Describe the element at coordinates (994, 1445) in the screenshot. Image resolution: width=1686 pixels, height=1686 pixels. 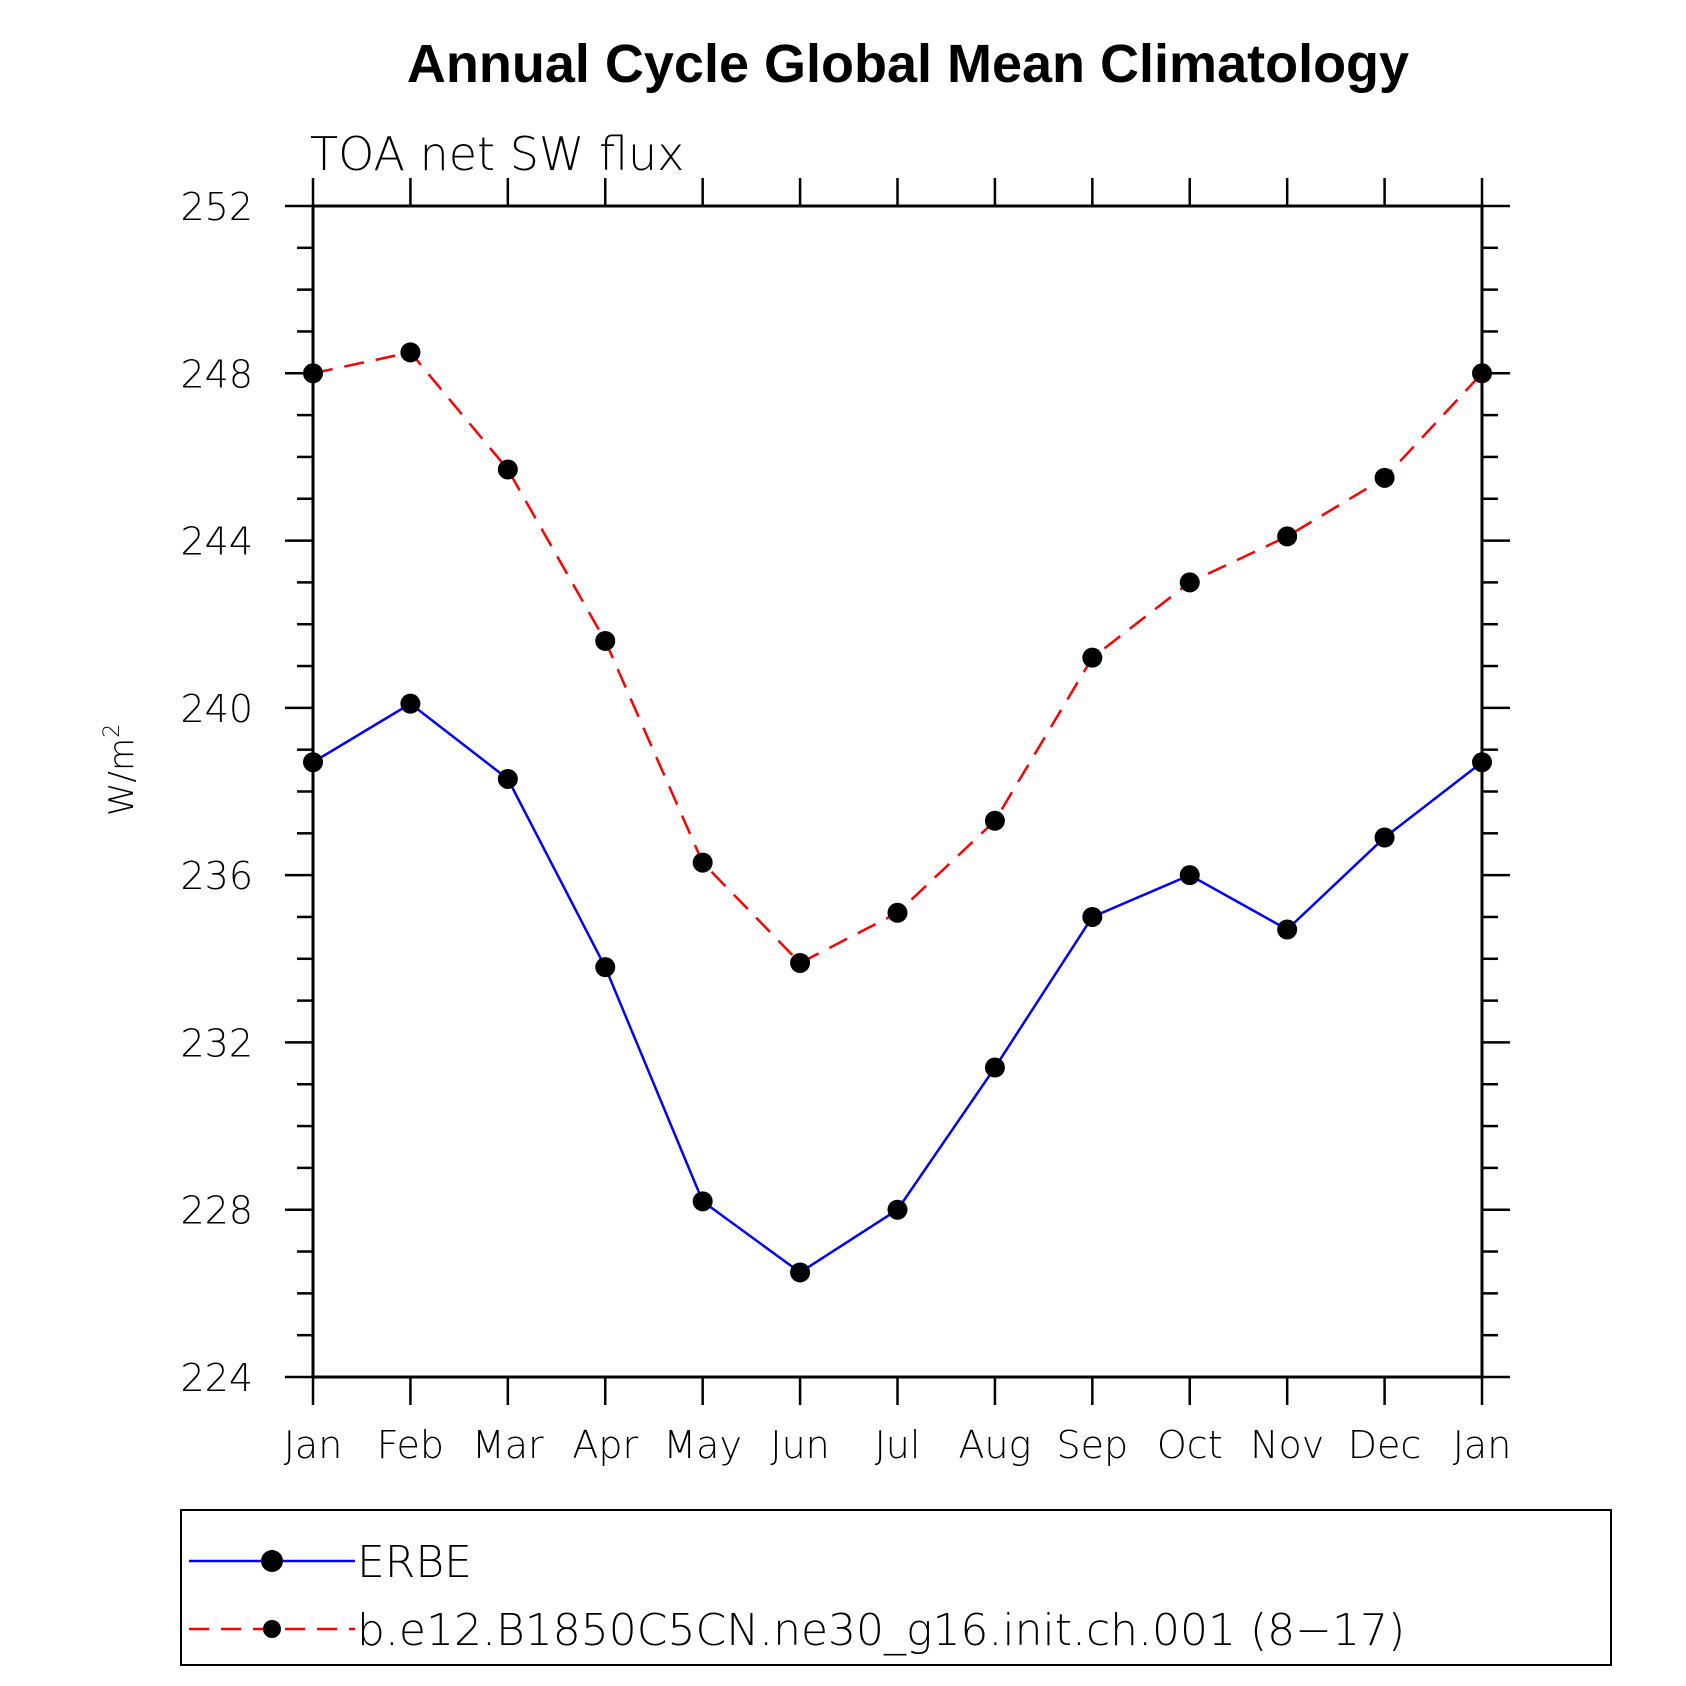
I see `x-tick-label: Aug` at that location.